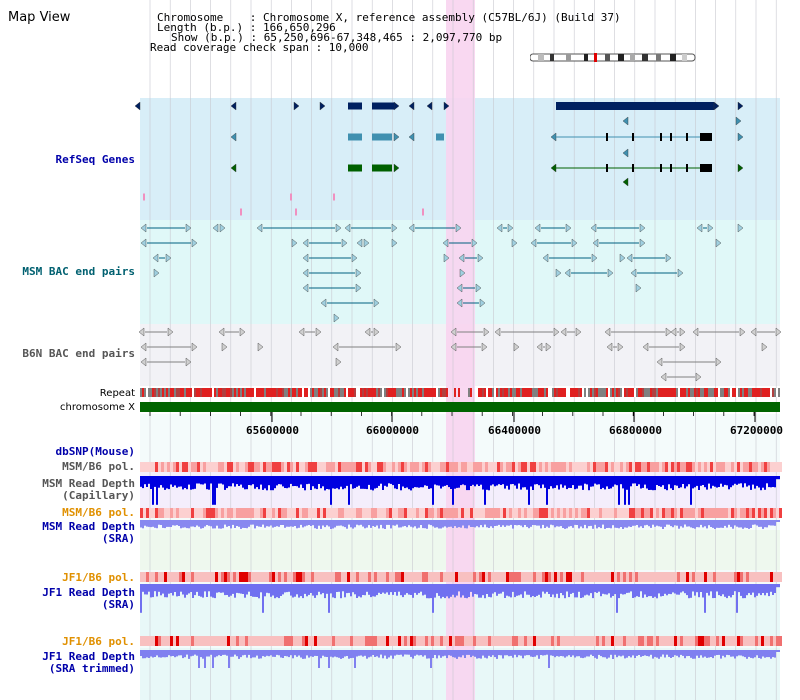  Describe the element at coordinates (78, 271) in the screenshot. I see `track-label-msm-bac: MSM BAC end pairs` at that location.